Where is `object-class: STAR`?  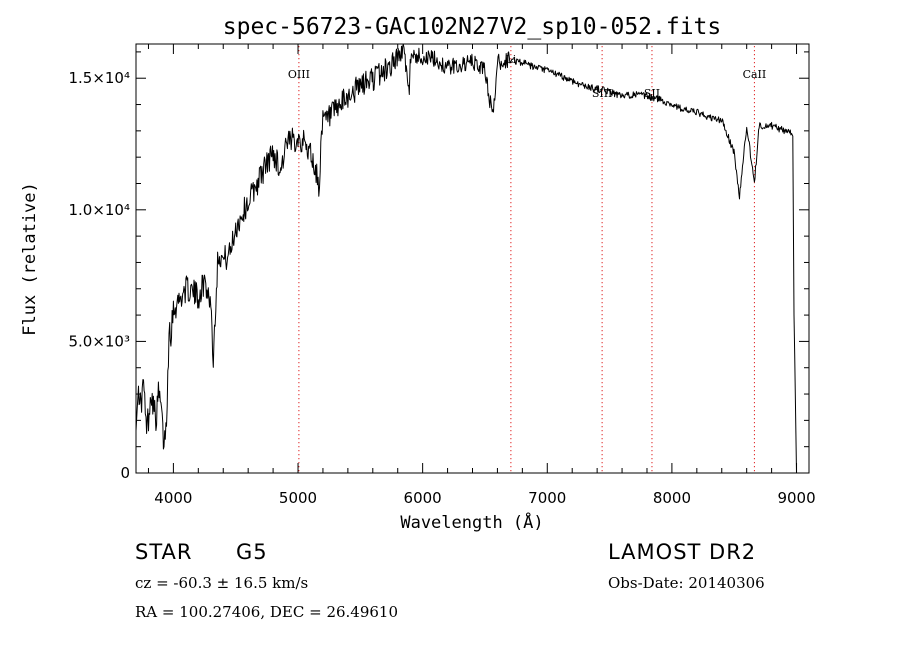 object-class: STAR is located at coordinates (164, 552).